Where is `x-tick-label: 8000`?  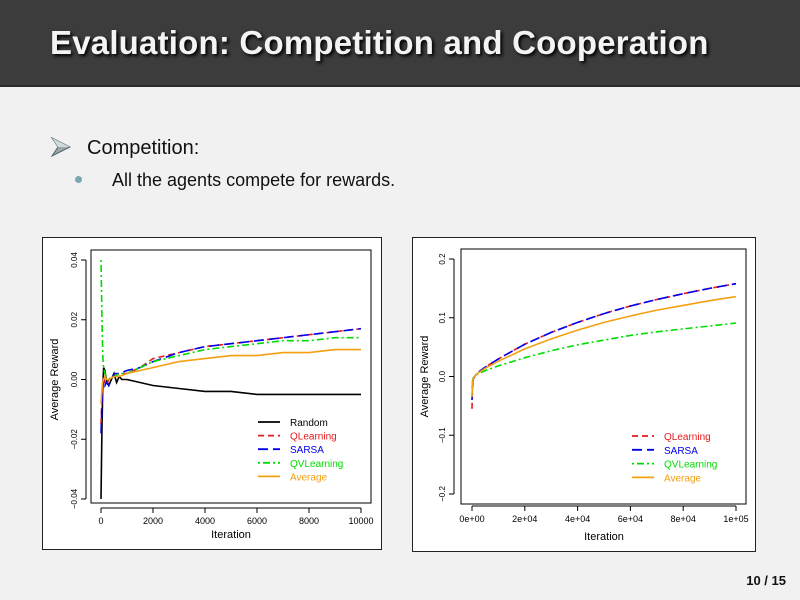 x-tick-label: 8000 is located at coordinates (309, 521).